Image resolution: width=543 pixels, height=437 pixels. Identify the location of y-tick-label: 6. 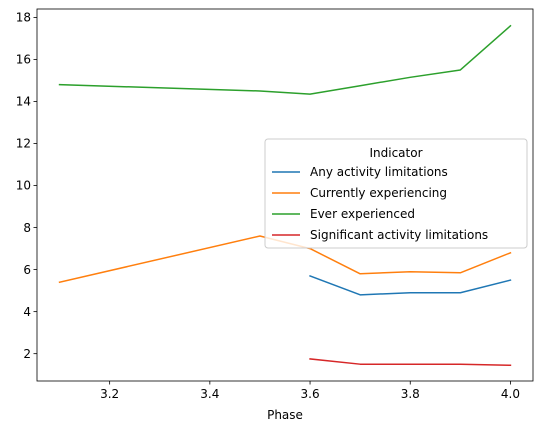
(27, 270).